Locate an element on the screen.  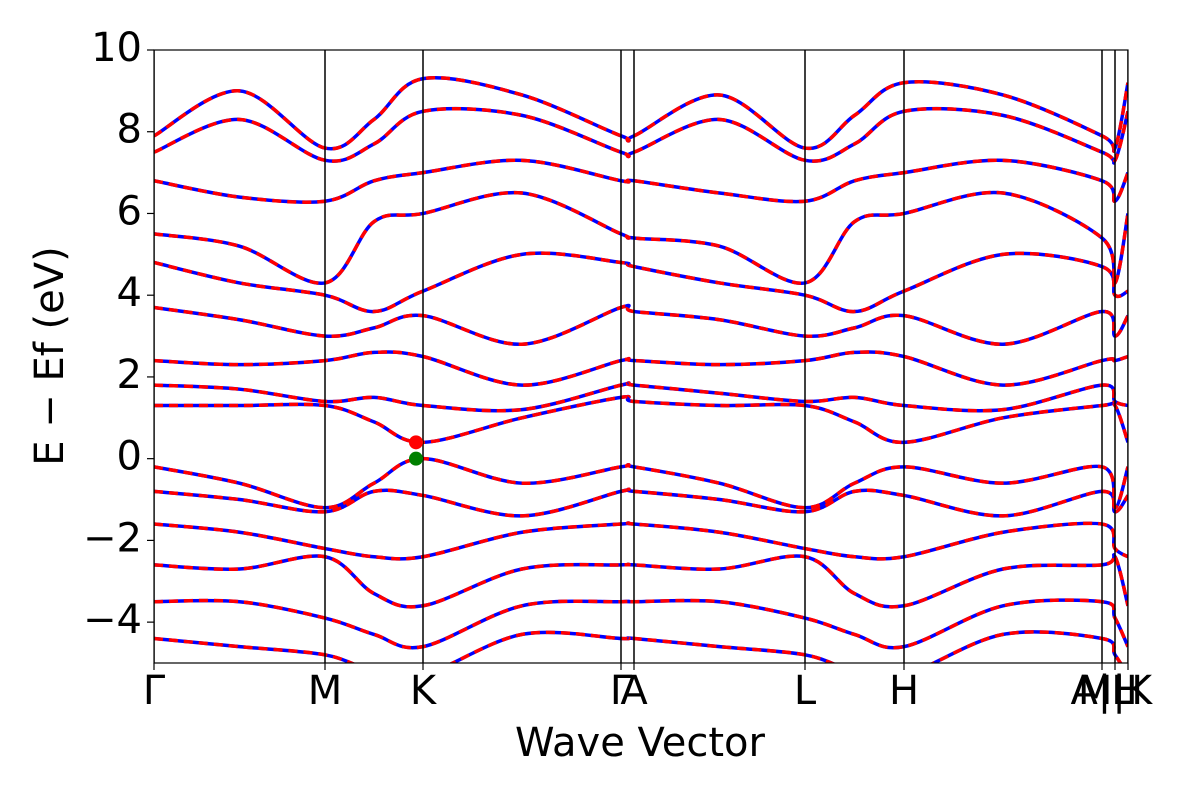
y-tick-label: 0 is located at coordinates (129, 457).